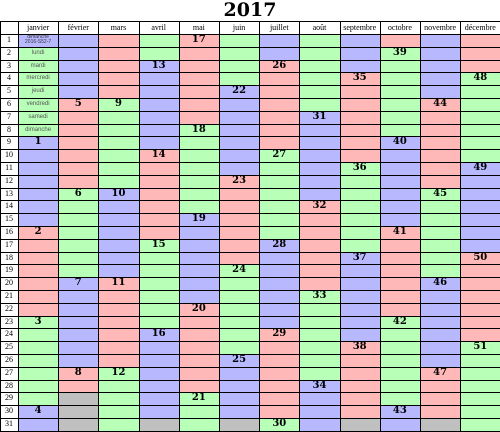  I want to click on week-number: 40, so click(399, 142).